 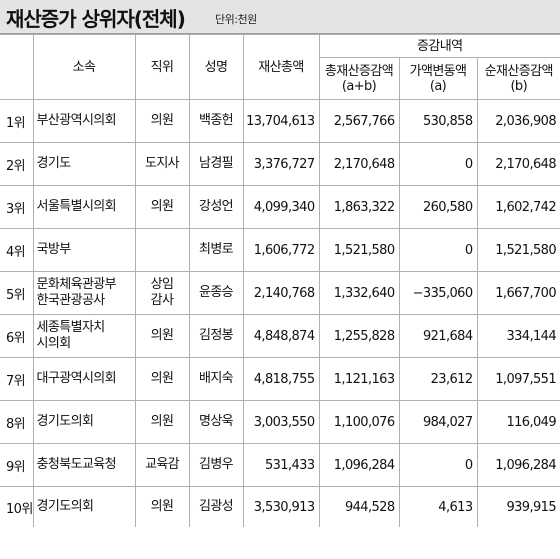 I want to click on header-total: 재산총액, so click(x=281, y=67).